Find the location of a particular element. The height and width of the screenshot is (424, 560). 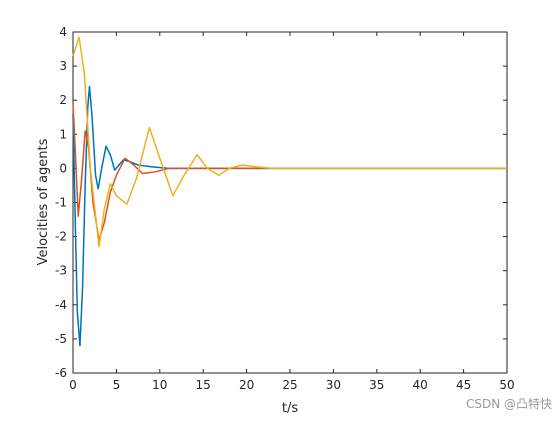

x-tick-label: 25 is located at coordinates (289, 385).